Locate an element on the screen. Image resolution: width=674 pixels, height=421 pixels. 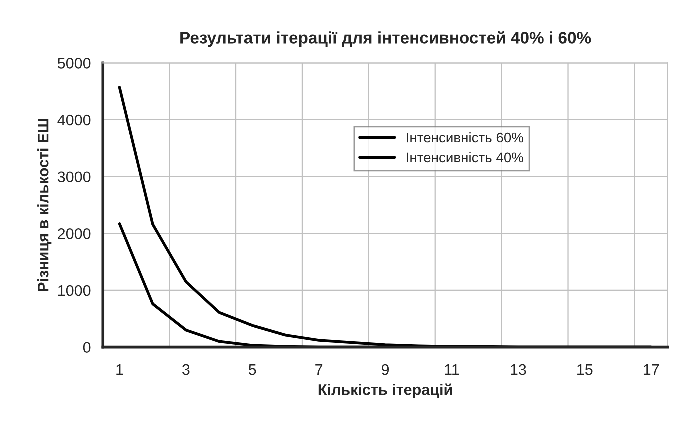
y-tick-label: 3000 is located at coordinates (74, 177).